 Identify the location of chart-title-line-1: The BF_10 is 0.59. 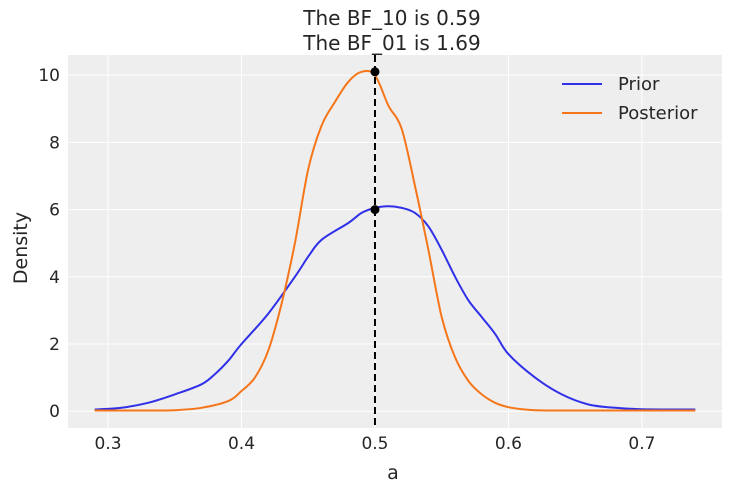
(391, 18).